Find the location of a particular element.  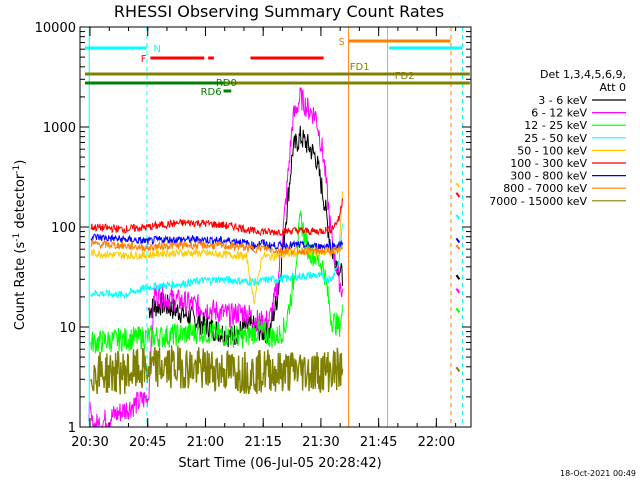

flag-label-s: S is located at coordinates (341, 42).